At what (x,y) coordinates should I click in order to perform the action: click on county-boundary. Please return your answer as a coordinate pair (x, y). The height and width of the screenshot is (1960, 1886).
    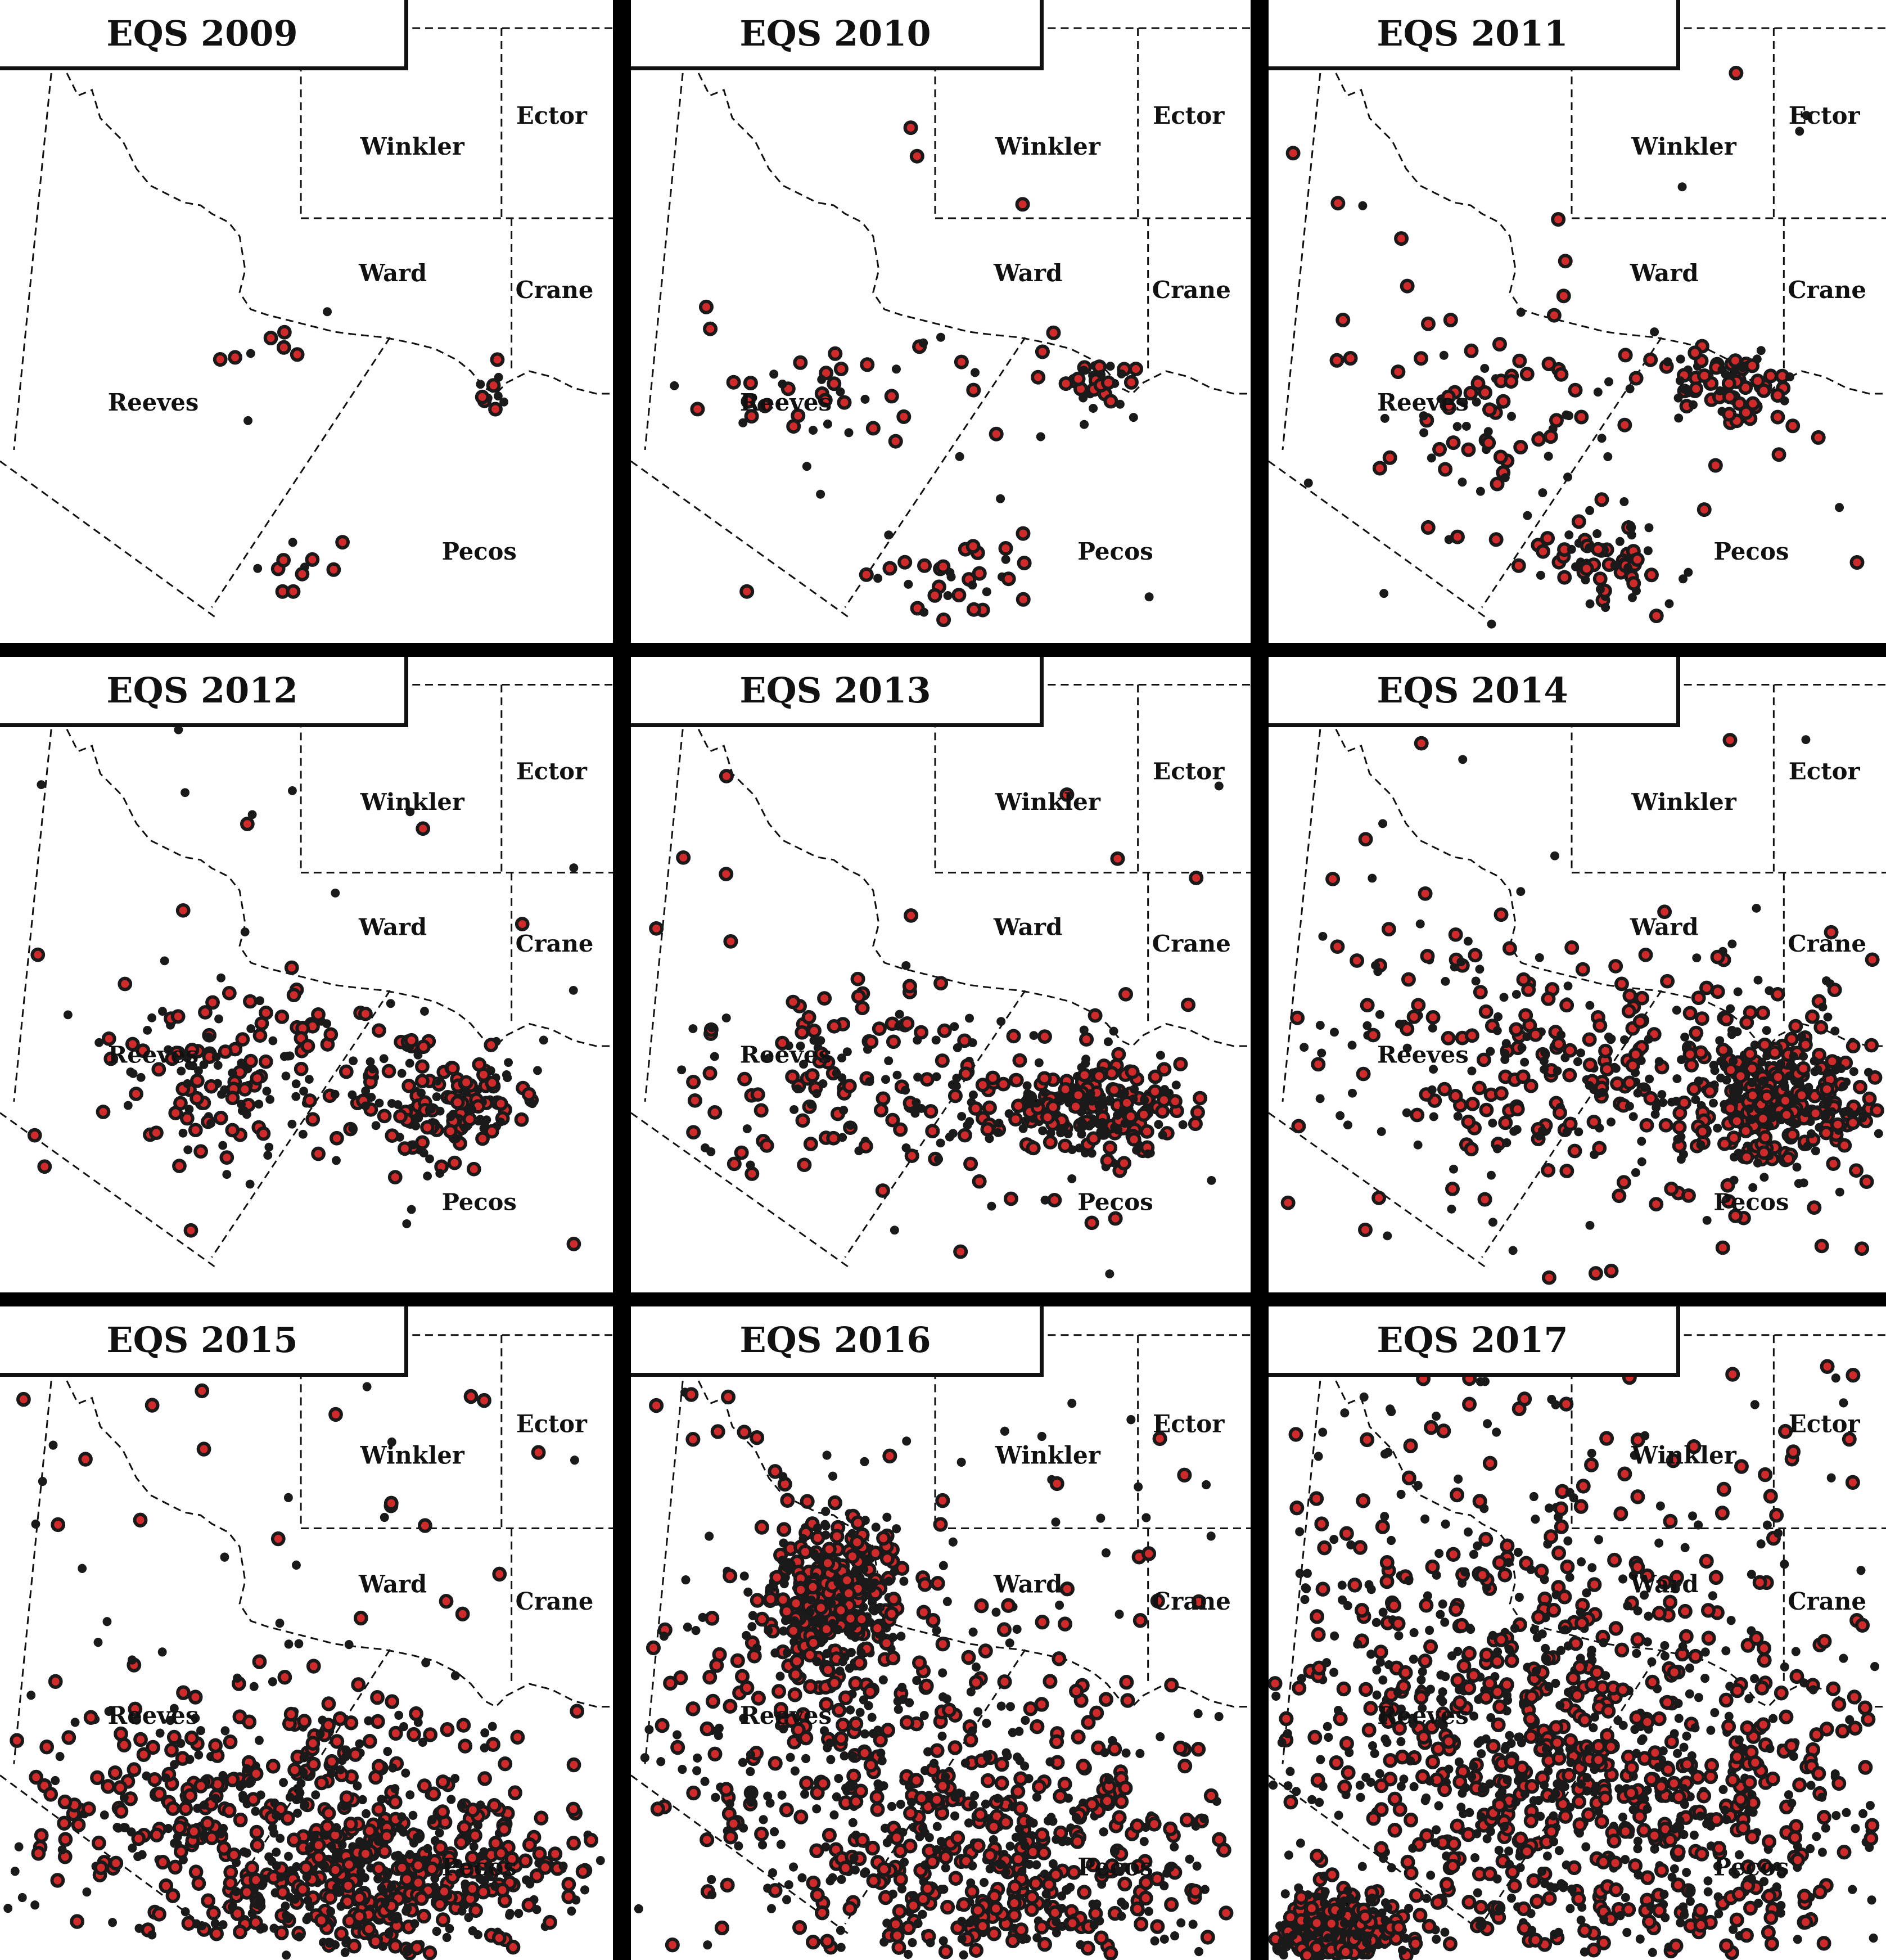
    Looking at the image, I should click on (32, 915).